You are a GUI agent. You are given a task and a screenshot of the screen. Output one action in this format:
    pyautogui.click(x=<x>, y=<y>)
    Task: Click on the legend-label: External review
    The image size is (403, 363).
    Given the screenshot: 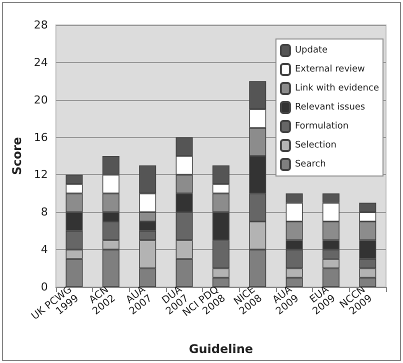 What is the action you would take?
    pyautogui.click(x=329, y=69)
    